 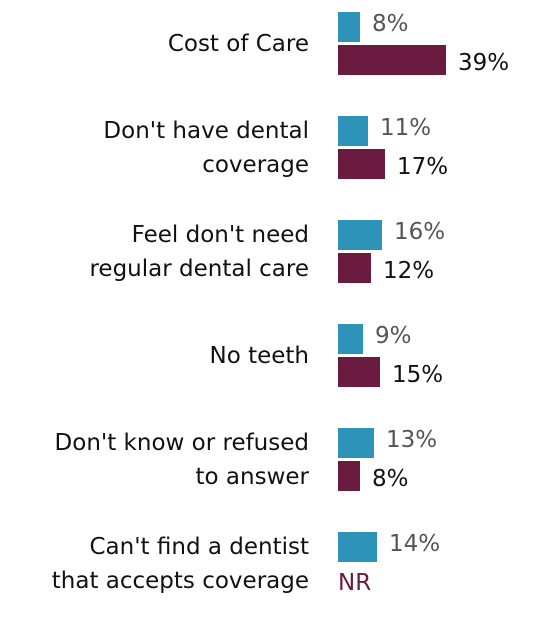 What do you see at coordinates (220, 234) in the screenshot?
I see `category-label-line: Feel don't need` at bounding box center [220, 234].